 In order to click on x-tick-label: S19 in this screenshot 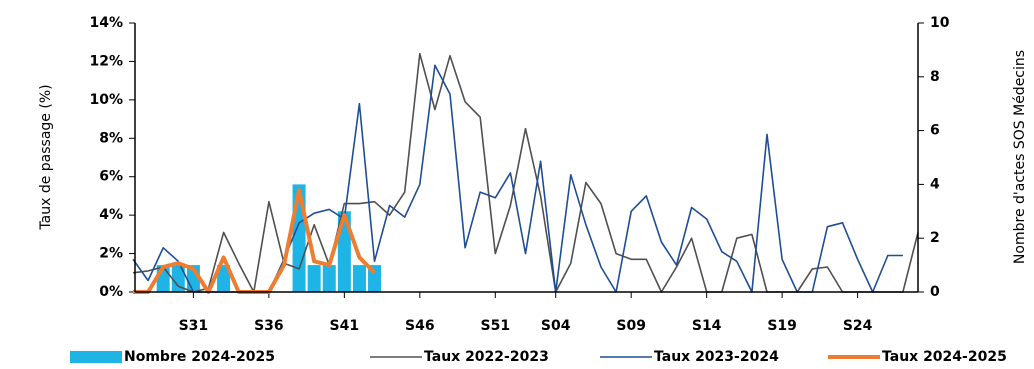, I will do `click(782, 326)`.